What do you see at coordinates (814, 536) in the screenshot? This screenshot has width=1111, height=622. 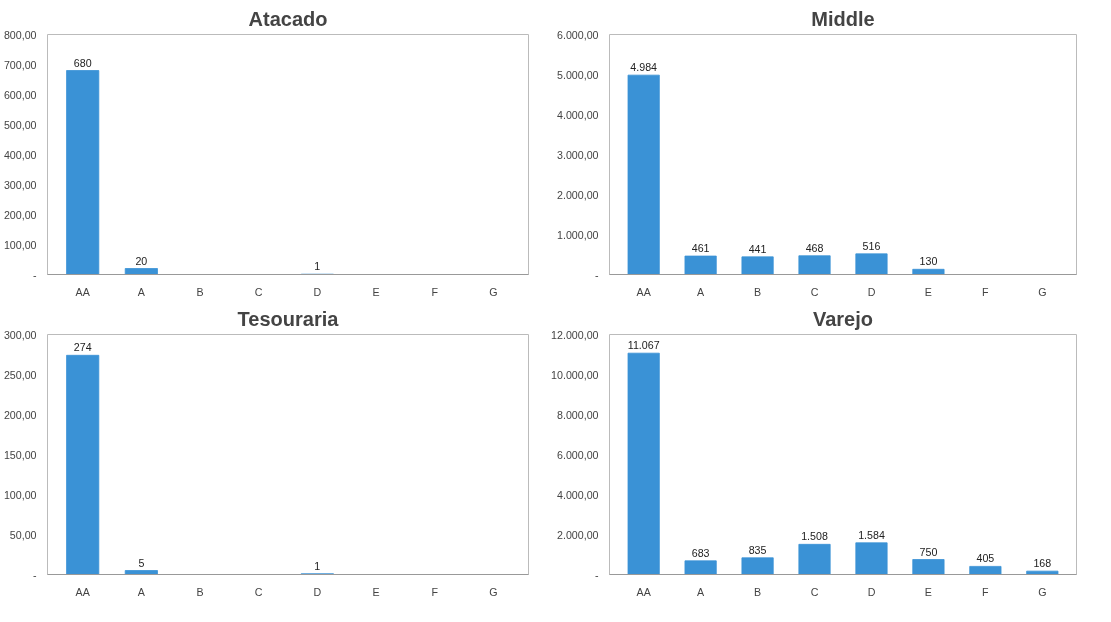 I see `data-label: 1.508` at bounding box center [814, 536].